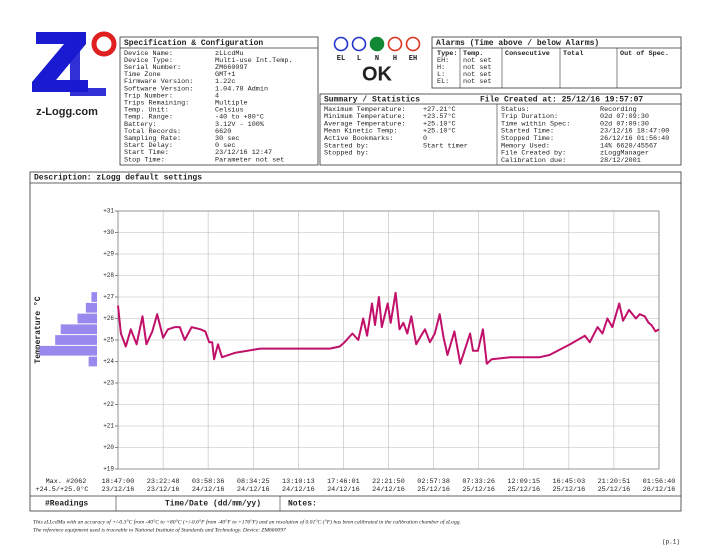 This screenshot has width=709, height=550. Describe the element at coordinates (146, 153) in the screenshot. I see `spec-label: Start Time:` at that location.